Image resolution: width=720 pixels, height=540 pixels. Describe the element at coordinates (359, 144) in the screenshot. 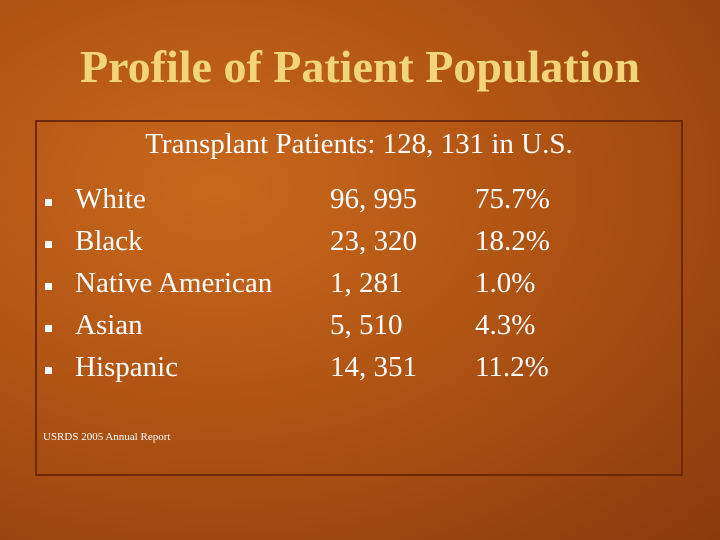

I see `subtitle: Transplant Patients: 128, 131 in U.S.` at that location.